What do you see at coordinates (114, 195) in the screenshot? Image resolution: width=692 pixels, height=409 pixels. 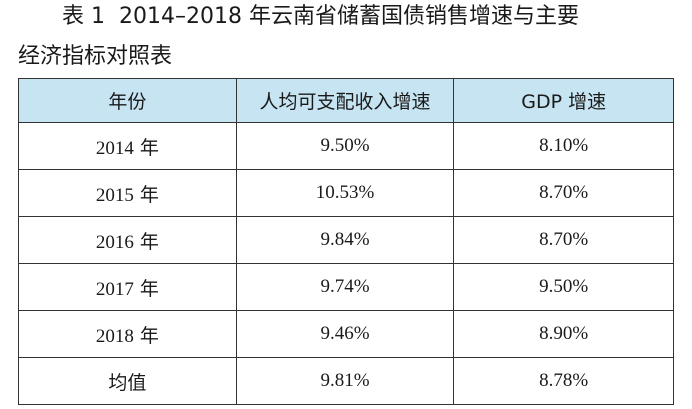 I see `year-value: 2015` at bounding box center [114, 195].